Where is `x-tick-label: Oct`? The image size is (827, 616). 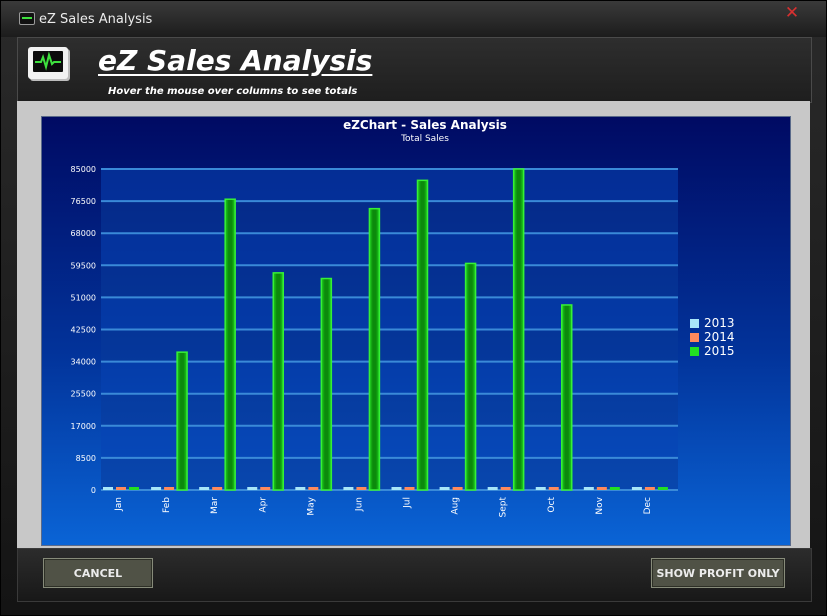
x-tick-label: Oct is located at coordinates (552, 505).